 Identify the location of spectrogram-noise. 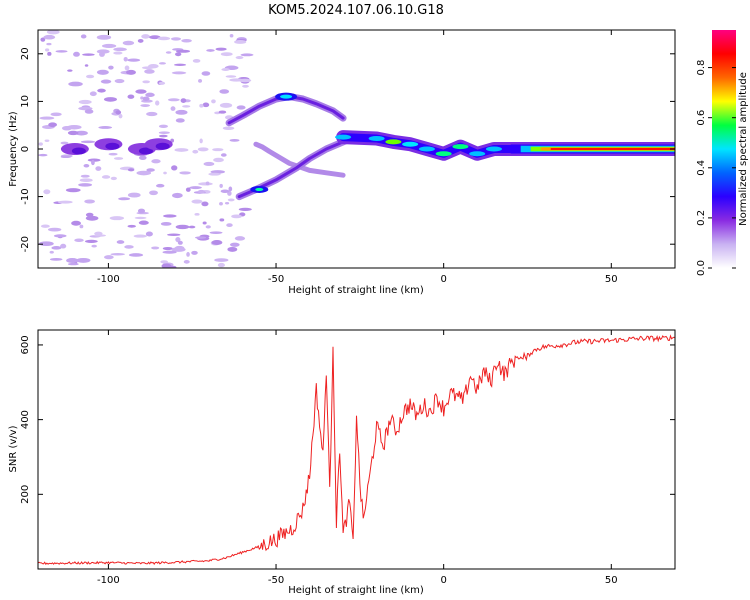
(146, 149).